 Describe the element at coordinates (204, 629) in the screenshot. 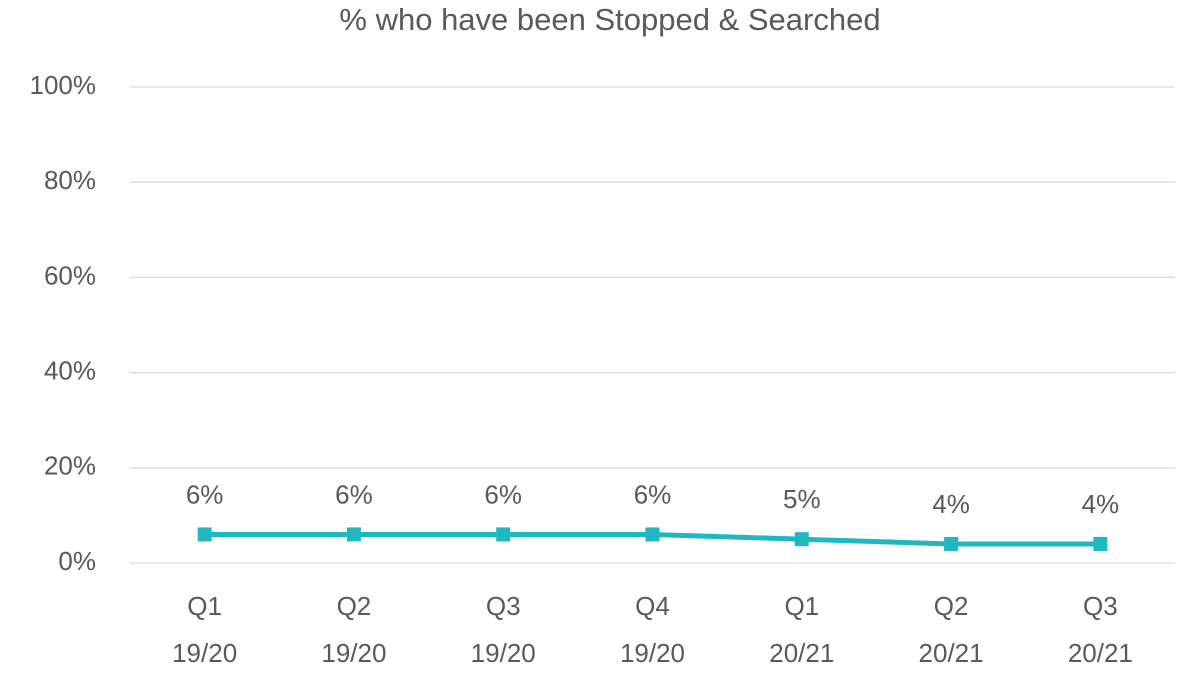

I see `x-tick-label: Q1 19/20` at that location.